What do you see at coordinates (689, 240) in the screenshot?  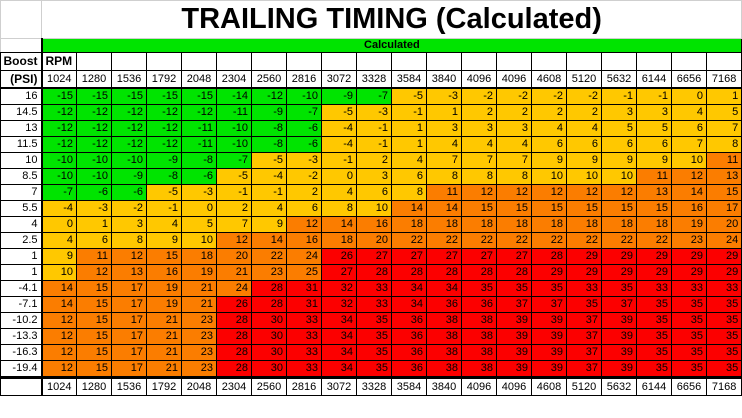 I see `timing-cell: 23` at bounding box center [689, 240].